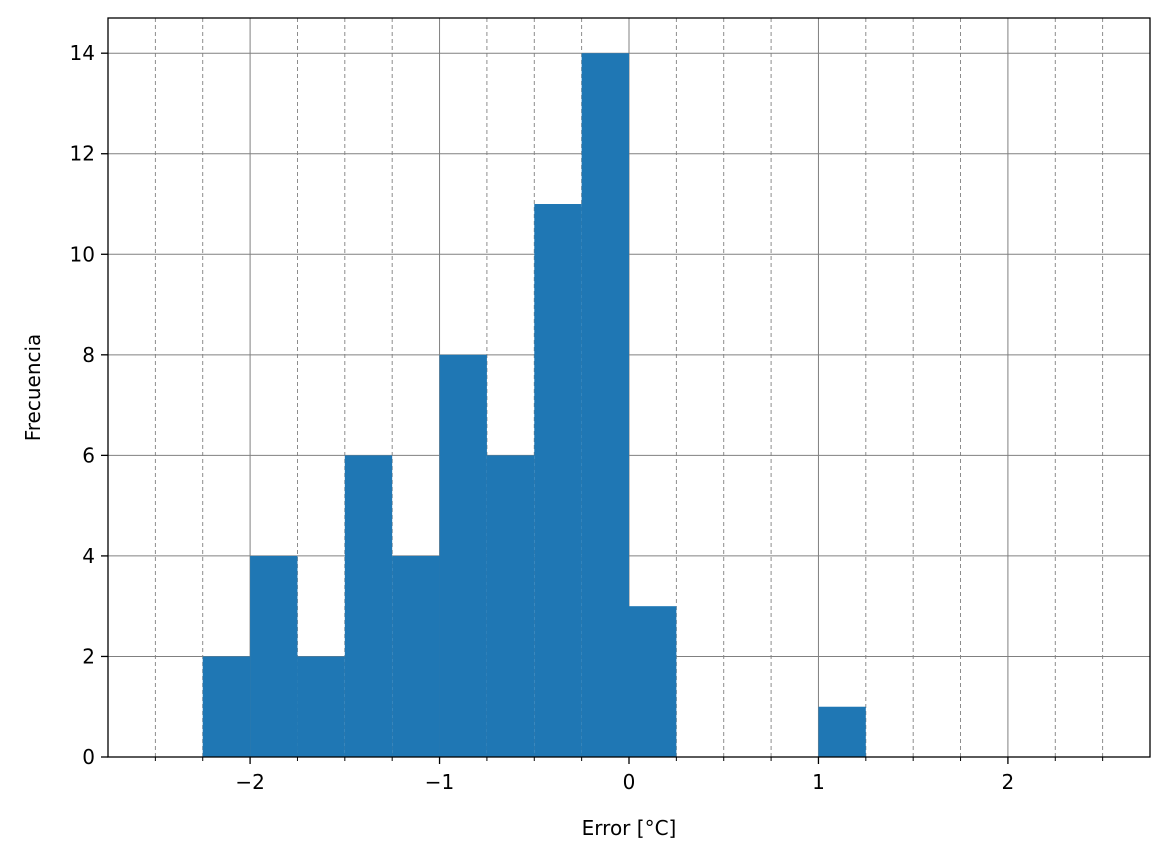  Describe the element at coordinates (88, 656) in the screenshot. I see `y-tick-label: 2` at that location.